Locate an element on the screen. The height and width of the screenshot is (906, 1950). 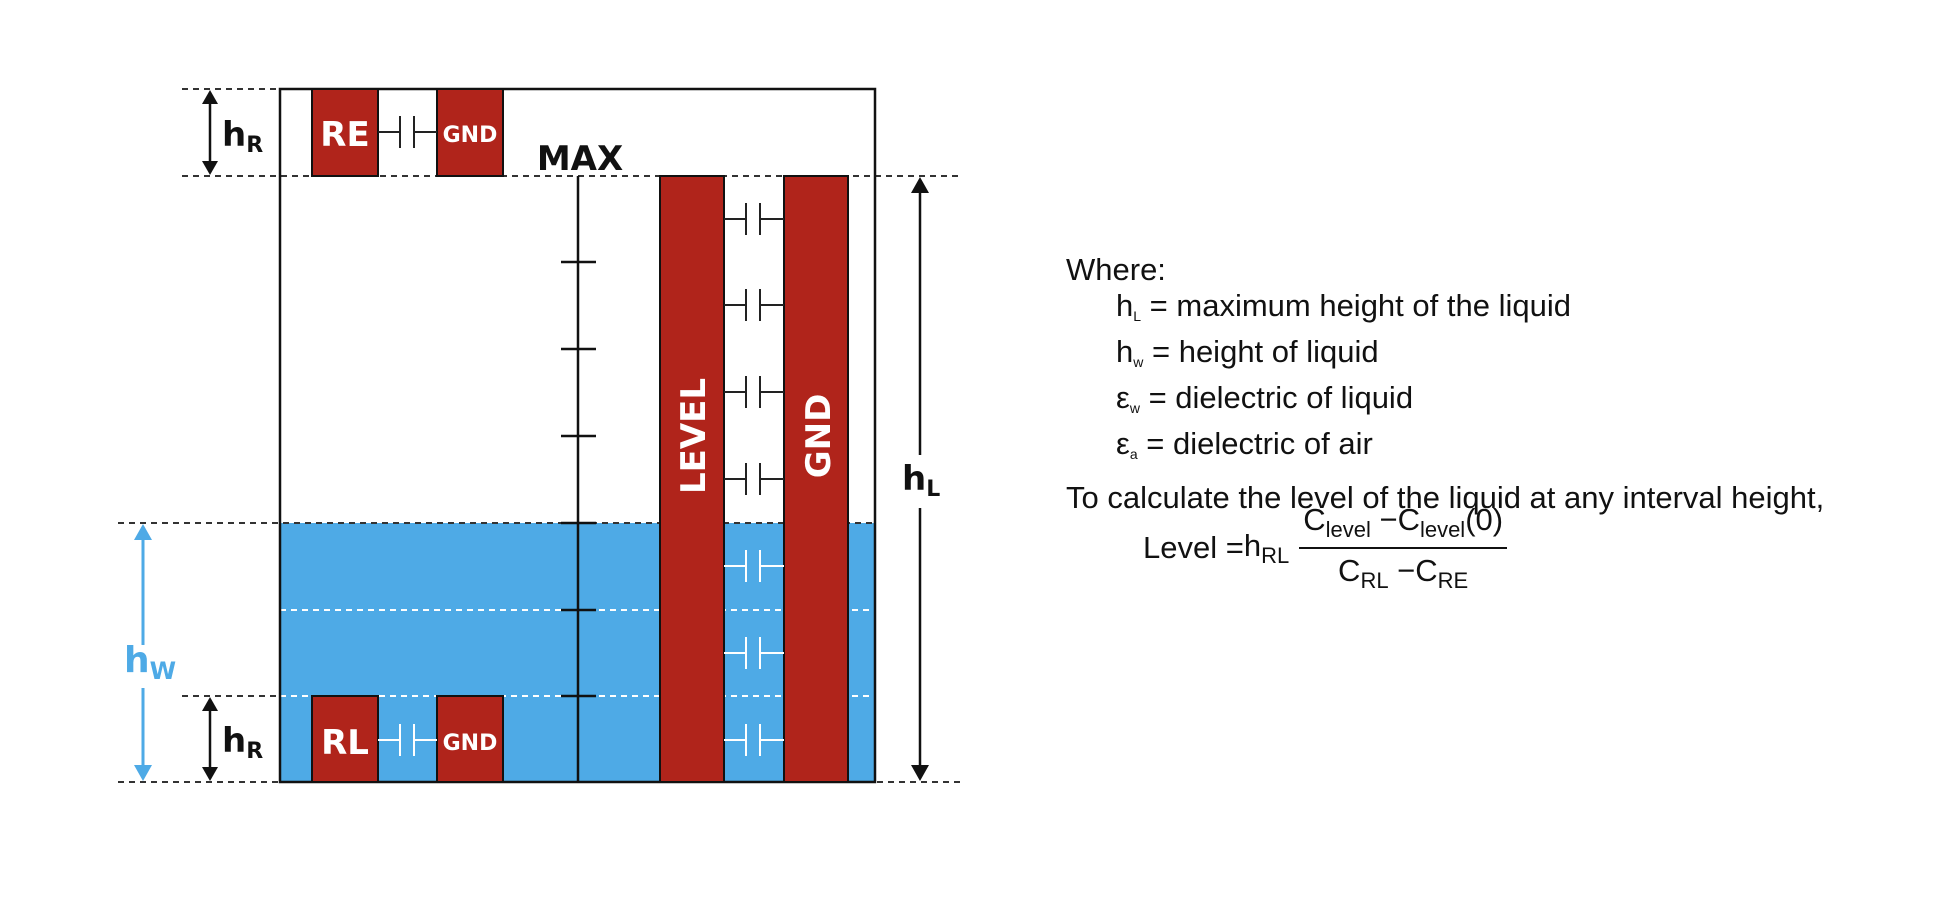
legend-item-hl: hL = maximum height of the liquid is located at coordinates (1343, 306).